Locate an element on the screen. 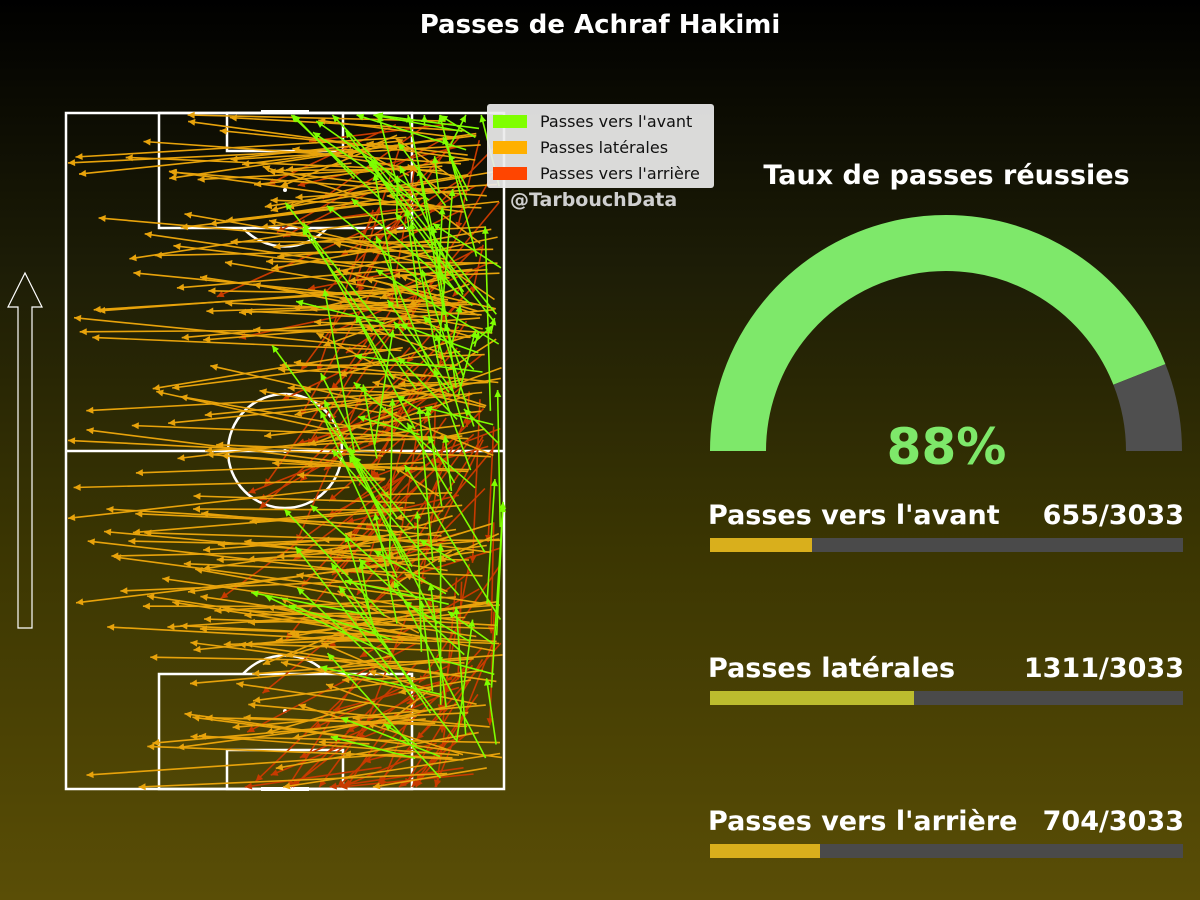  stat-count-forward: 655/3033 is located at coordinates (1113, 515).